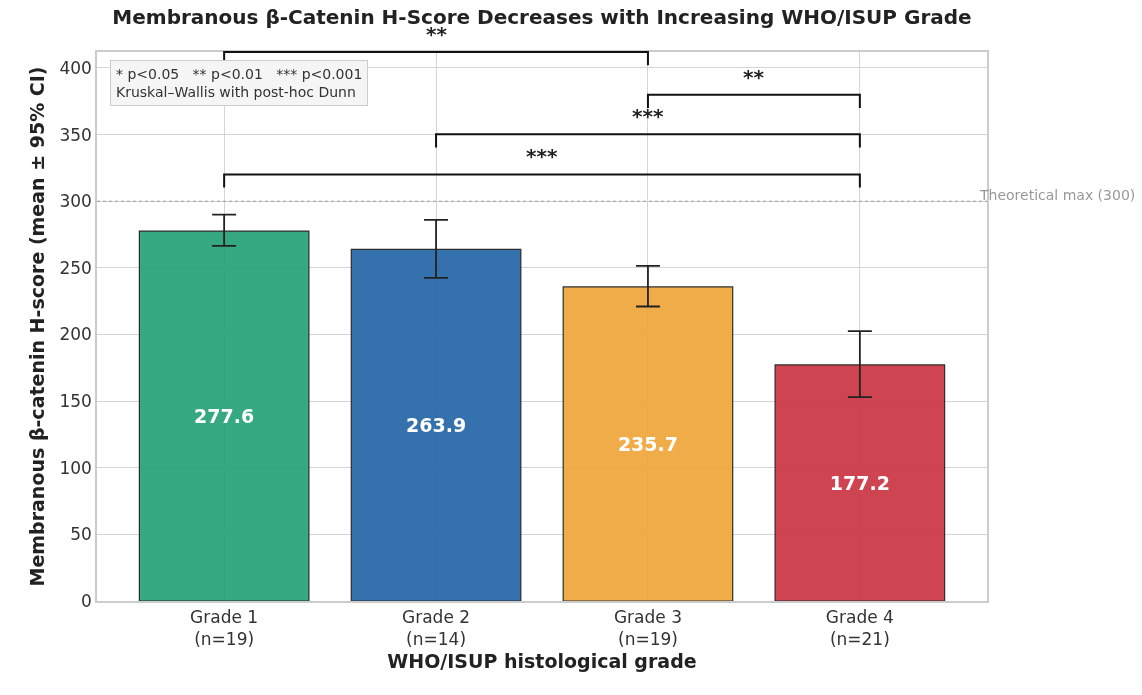  Describe the element at coordinates (75, 334) in the screenshot. I see `y-tick-label: 200` at that location.